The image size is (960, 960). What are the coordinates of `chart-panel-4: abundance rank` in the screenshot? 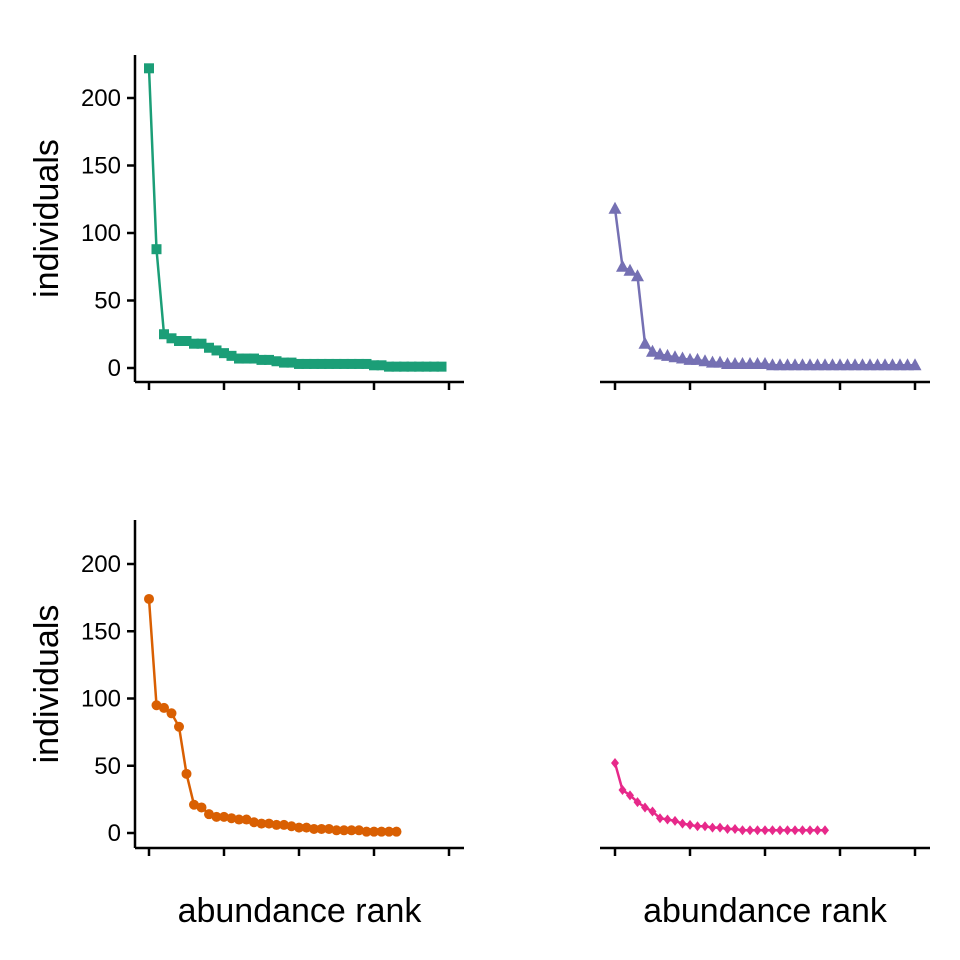 It's located at (765, 844).